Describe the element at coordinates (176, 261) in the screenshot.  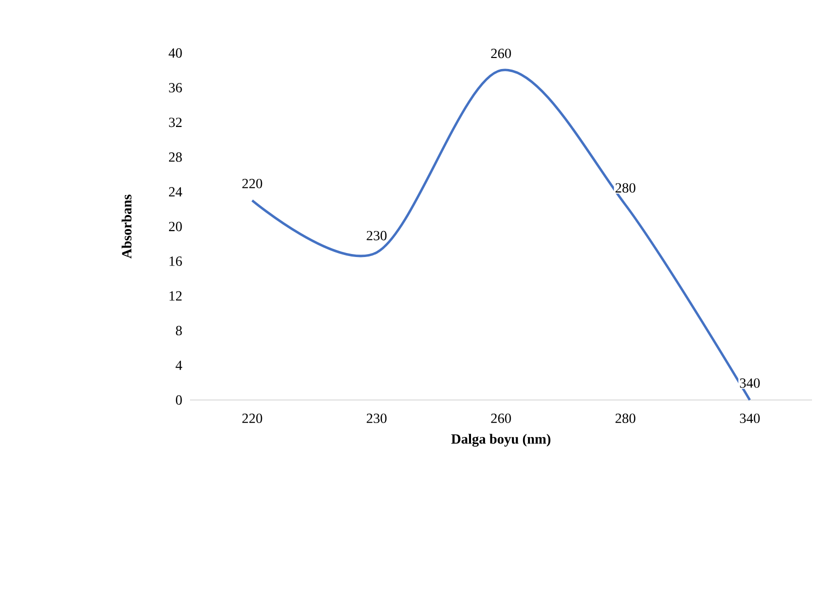
I see `y-tick-label: 16` at that location.